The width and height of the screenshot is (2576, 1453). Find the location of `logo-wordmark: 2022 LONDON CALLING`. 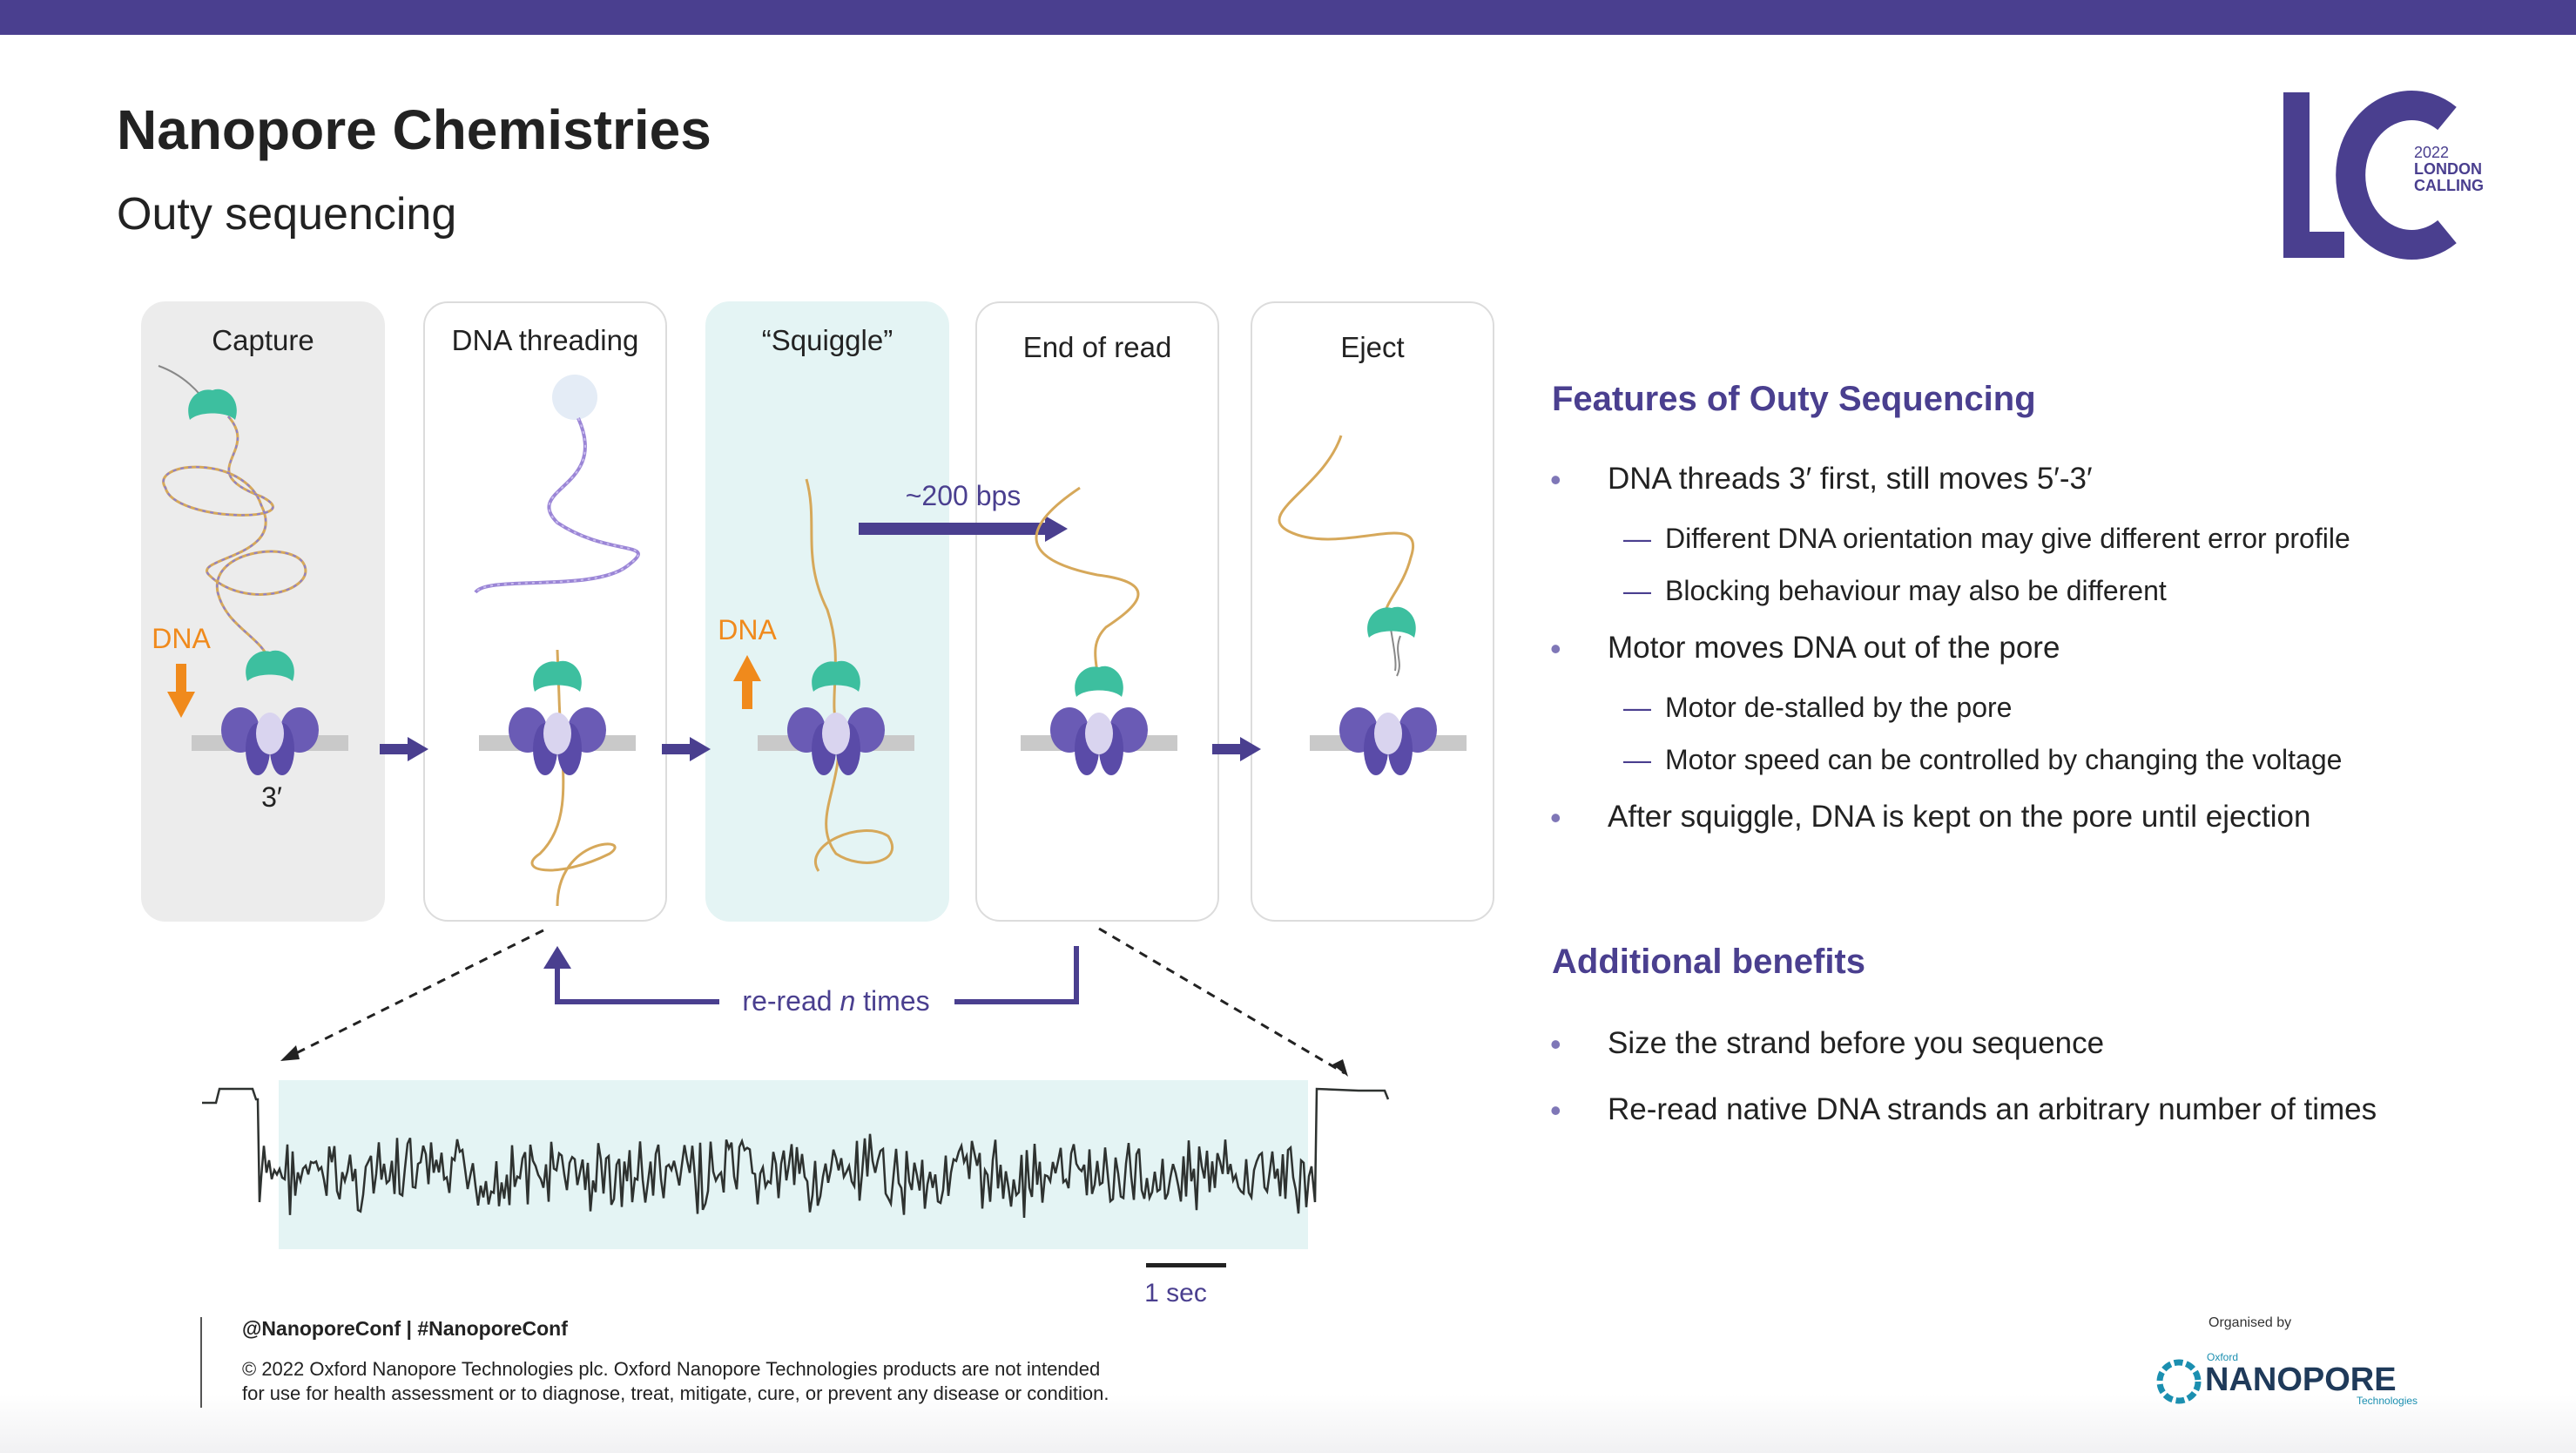

logo-wordmark: 2022 LONDON CALLING is located at coordinates (2449, 169).